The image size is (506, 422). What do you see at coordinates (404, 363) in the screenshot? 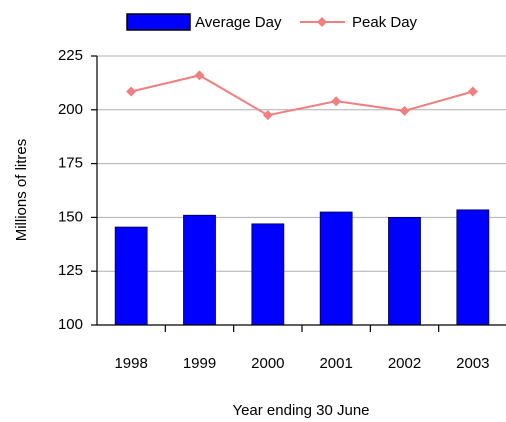
I see `x-tick-label: 2002` at bounding box center [404, 363].